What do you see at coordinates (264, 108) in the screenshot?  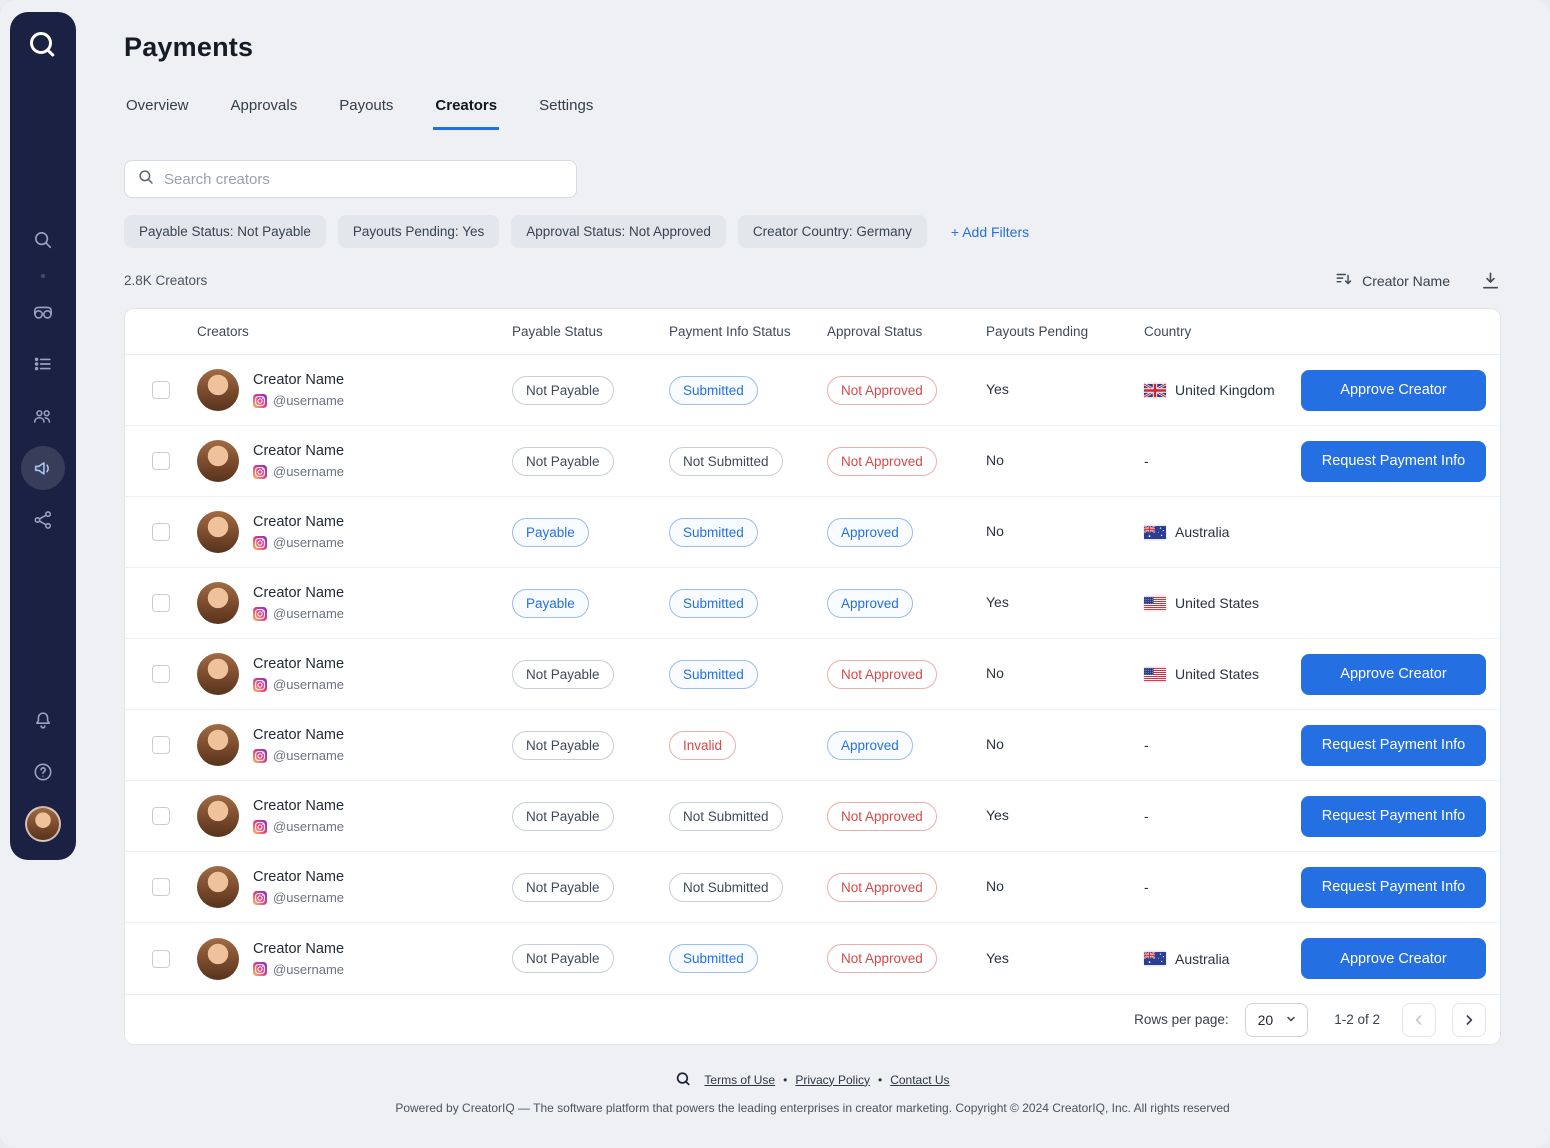 I see `tab-approvals: Approvals` at bounding box center [264, 108].